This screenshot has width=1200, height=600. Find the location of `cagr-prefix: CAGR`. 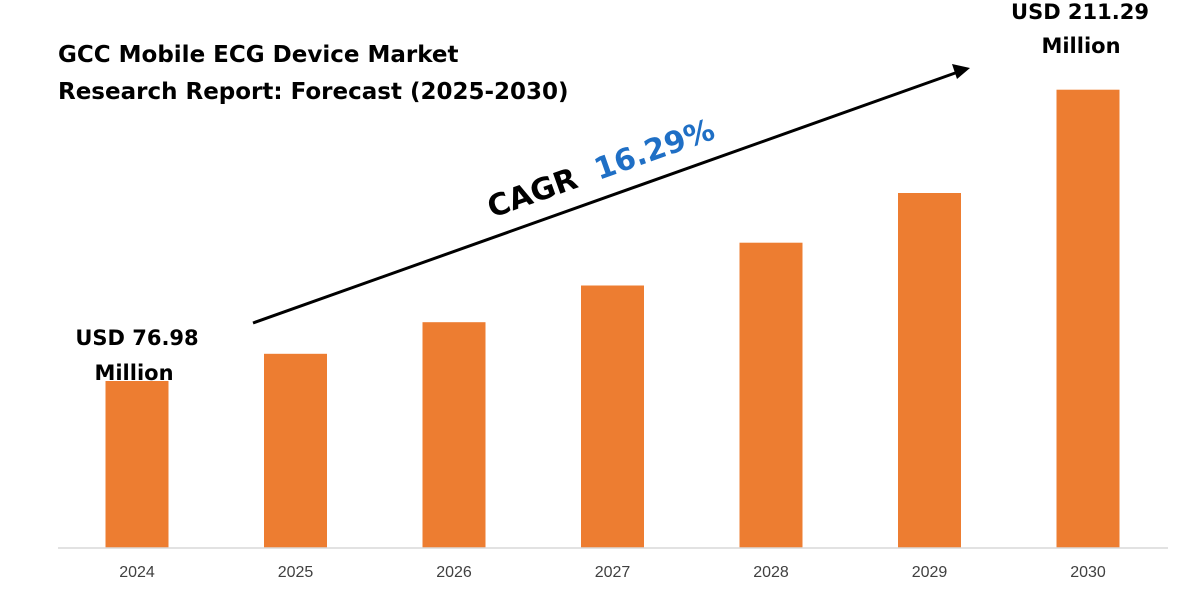

cagr-prefix: CAGR is located at coordinates (532, 193).